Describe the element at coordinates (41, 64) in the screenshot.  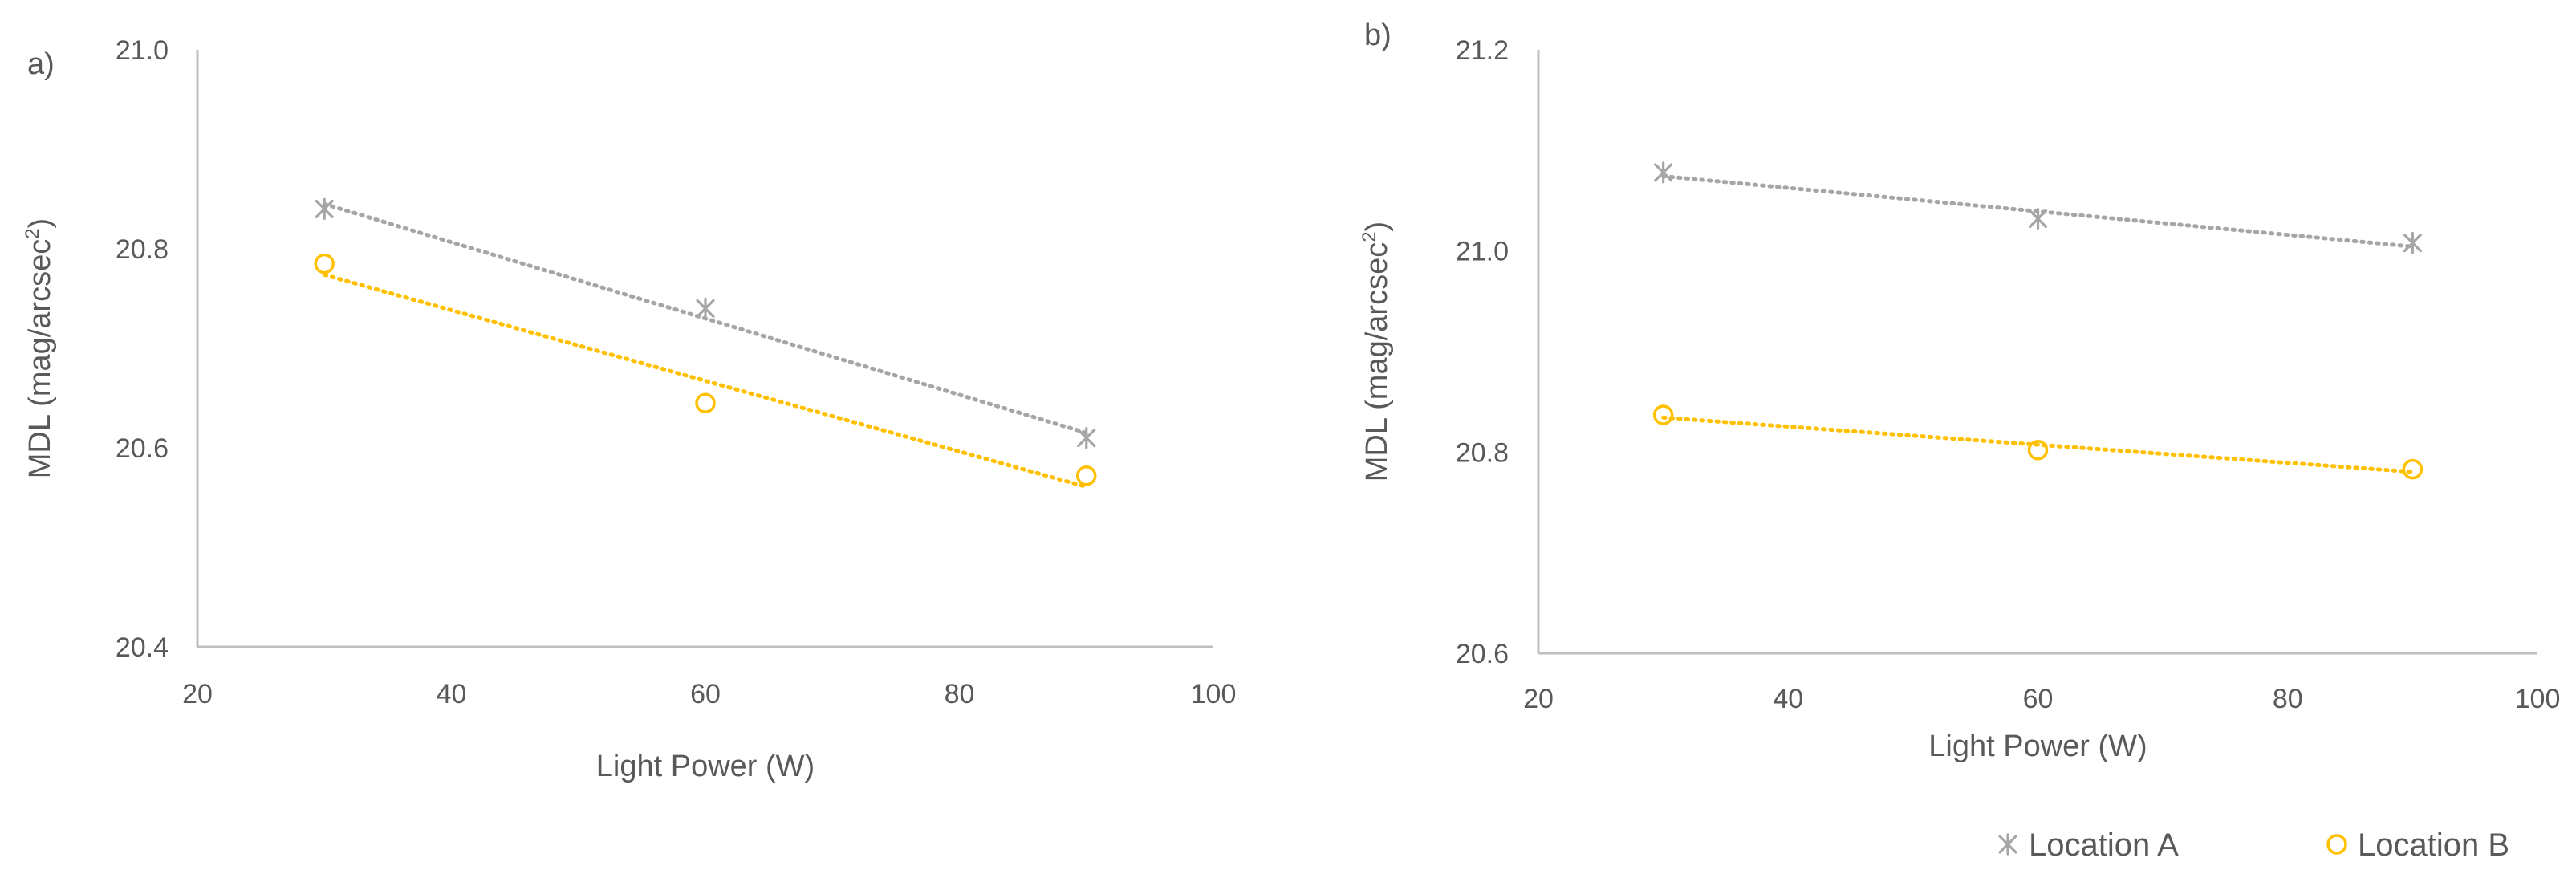
I see `panel-label: a)` at that location.